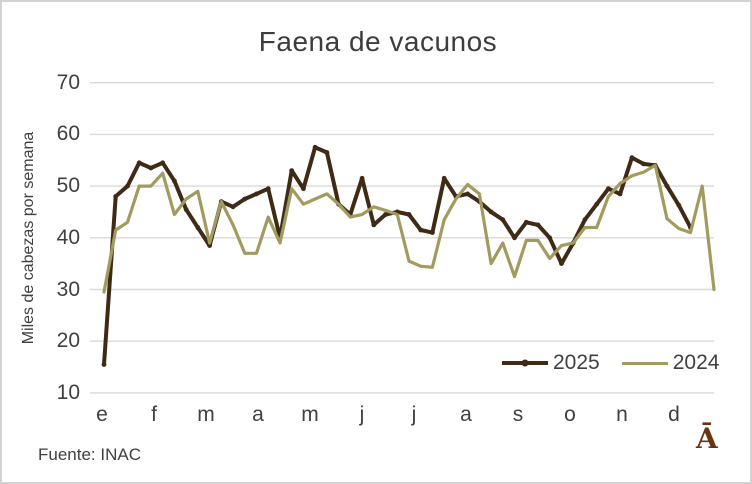 The image size is (752, 484). What do you see at coordinates (68, 392) in the screenshot?
I see `y-tick-label: 10` at bounding box center [68, 392].